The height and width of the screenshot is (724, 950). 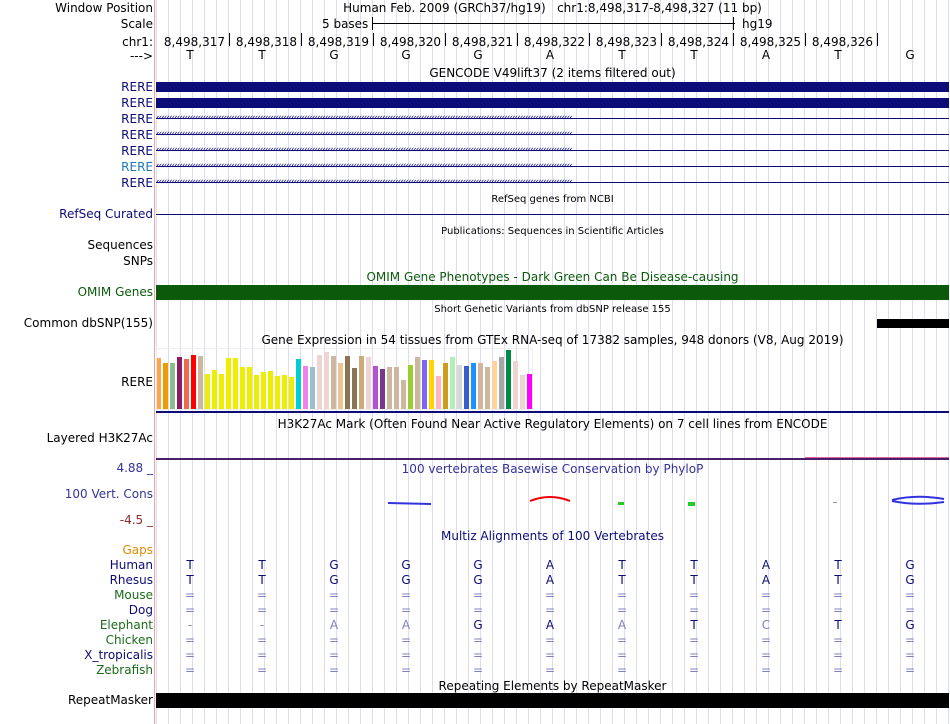 I want to click on repeat-bar, so click(x=552, y=700).